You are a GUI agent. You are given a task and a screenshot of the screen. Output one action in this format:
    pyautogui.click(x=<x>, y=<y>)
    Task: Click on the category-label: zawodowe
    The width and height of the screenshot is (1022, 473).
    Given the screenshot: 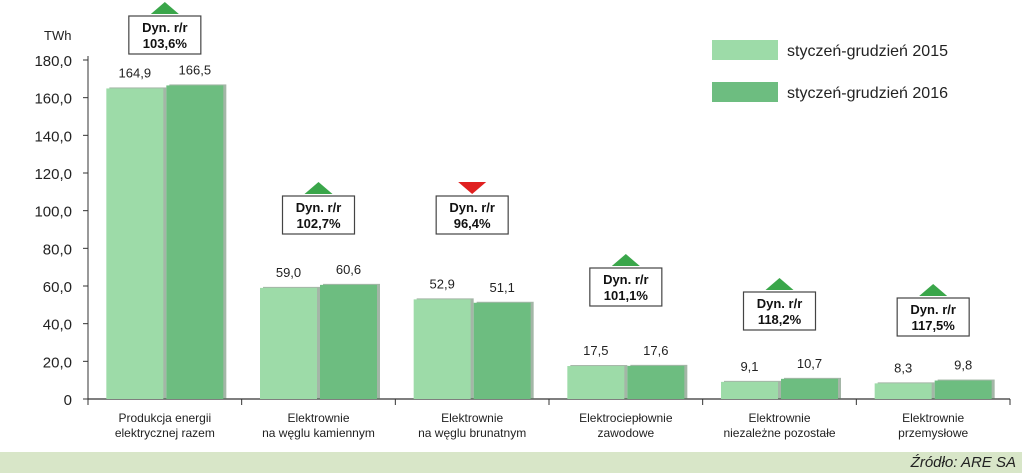 What is the action you would take?
    pyautogui.click(x=625, y=433)
    